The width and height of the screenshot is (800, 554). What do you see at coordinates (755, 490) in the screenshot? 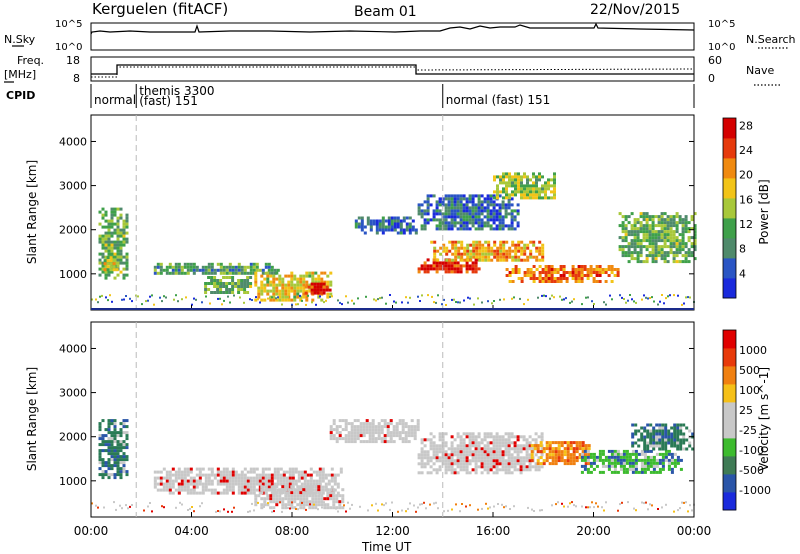
I see `colorbar-tick-label: -1000` at bounding box center [755, 490].